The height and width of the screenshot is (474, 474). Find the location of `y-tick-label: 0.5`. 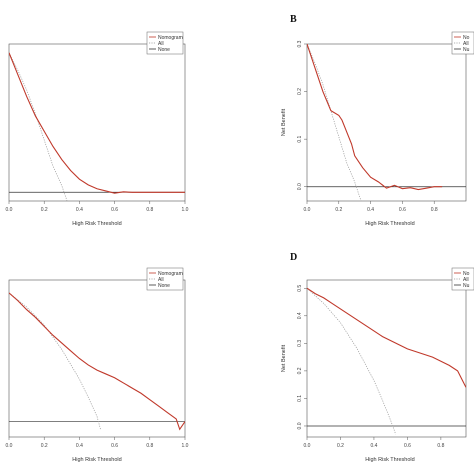

y-tick-label: 0.5 is located at coordinates (300, 288).